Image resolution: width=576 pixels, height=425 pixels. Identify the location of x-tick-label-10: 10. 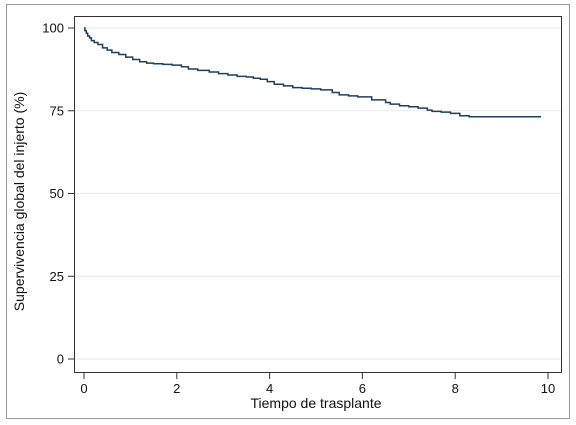
(548, 388).